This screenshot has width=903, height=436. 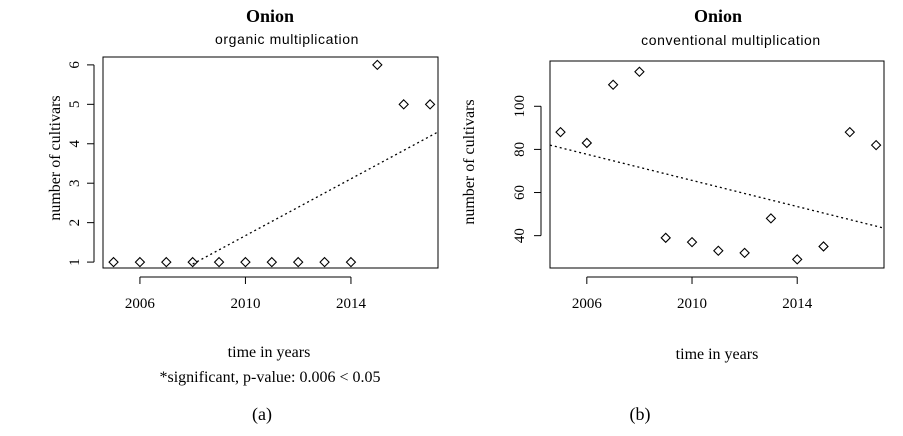 I want to click on y-tick-label: 2, so click(x=75, y=223).